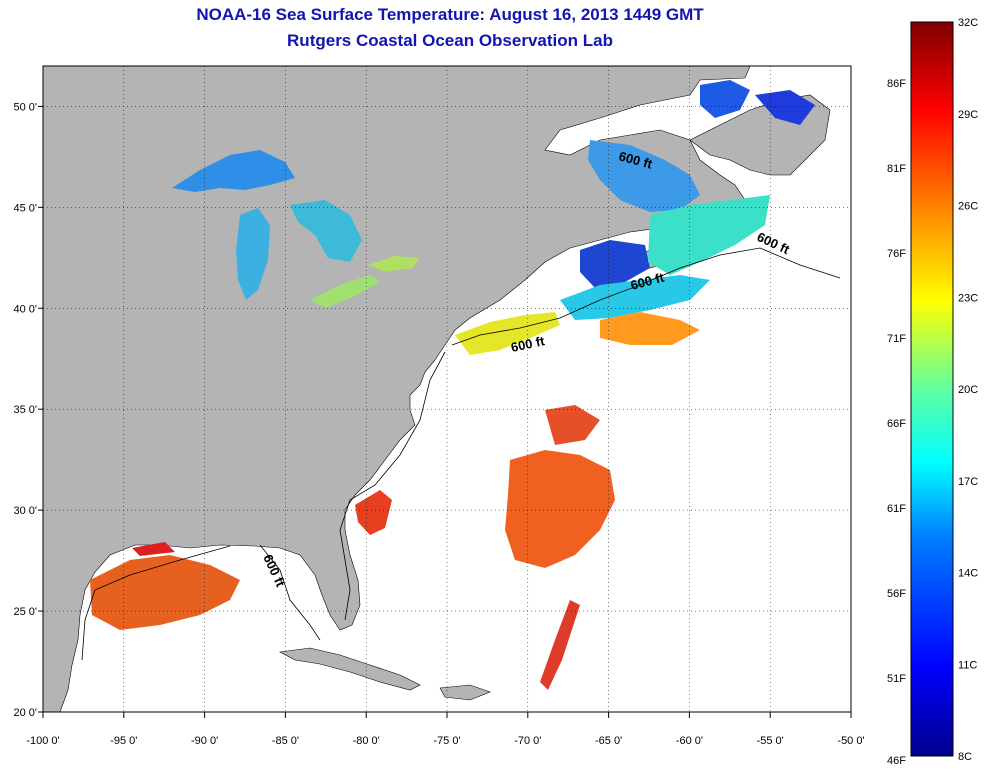 This screenshot has width=984, height=770. Describe the element at coordinates (153, 549) in the screenshot. I see `gulf-coast-sst` at that location.